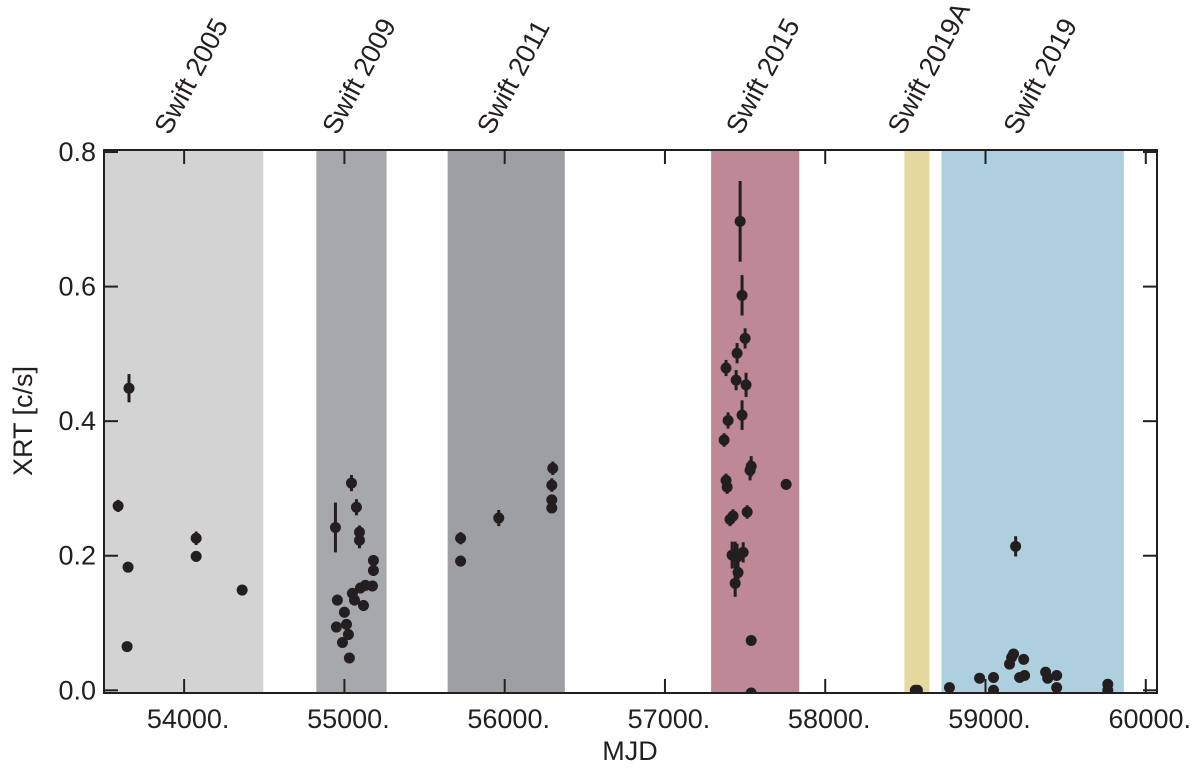 The width and height of the screenshot is (1200, 777). Describe the element at coordinates (669, 719) in the screenshot. I see `x-tick-label: 57000.` at that location.